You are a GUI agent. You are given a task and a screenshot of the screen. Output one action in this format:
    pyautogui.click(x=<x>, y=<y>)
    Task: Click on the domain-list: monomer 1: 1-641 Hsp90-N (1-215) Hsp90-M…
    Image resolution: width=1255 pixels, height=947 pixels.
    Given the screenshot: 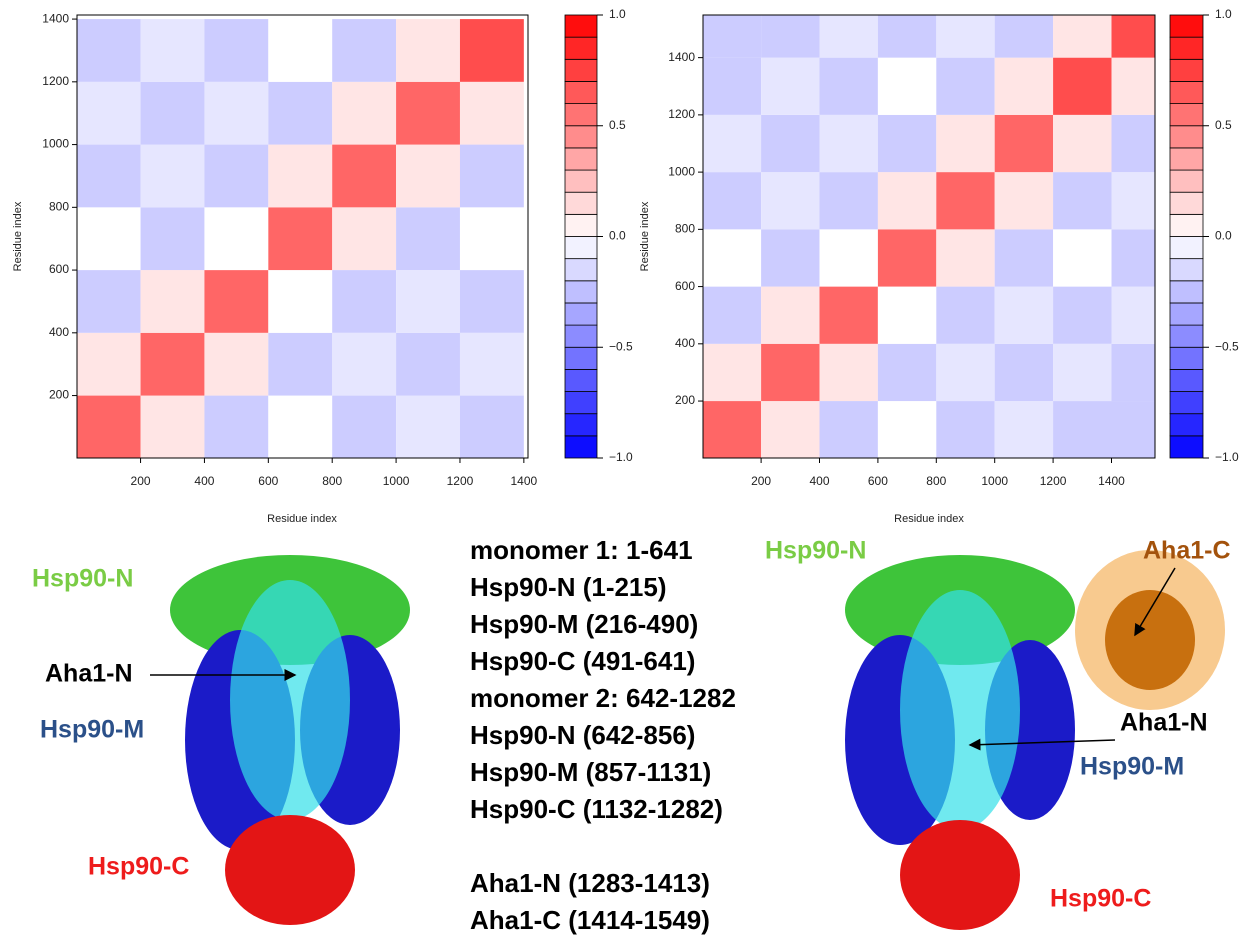 What is the action you would take?
    pyautogui.click(x=603, y=735)
    